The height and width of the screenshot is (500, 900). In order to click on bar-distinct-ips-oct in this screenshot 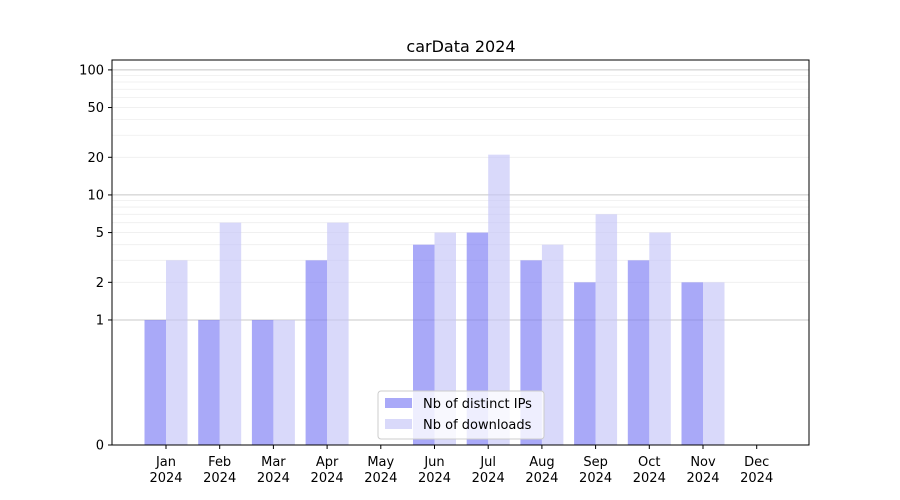, I will do `click(638, 352)`.